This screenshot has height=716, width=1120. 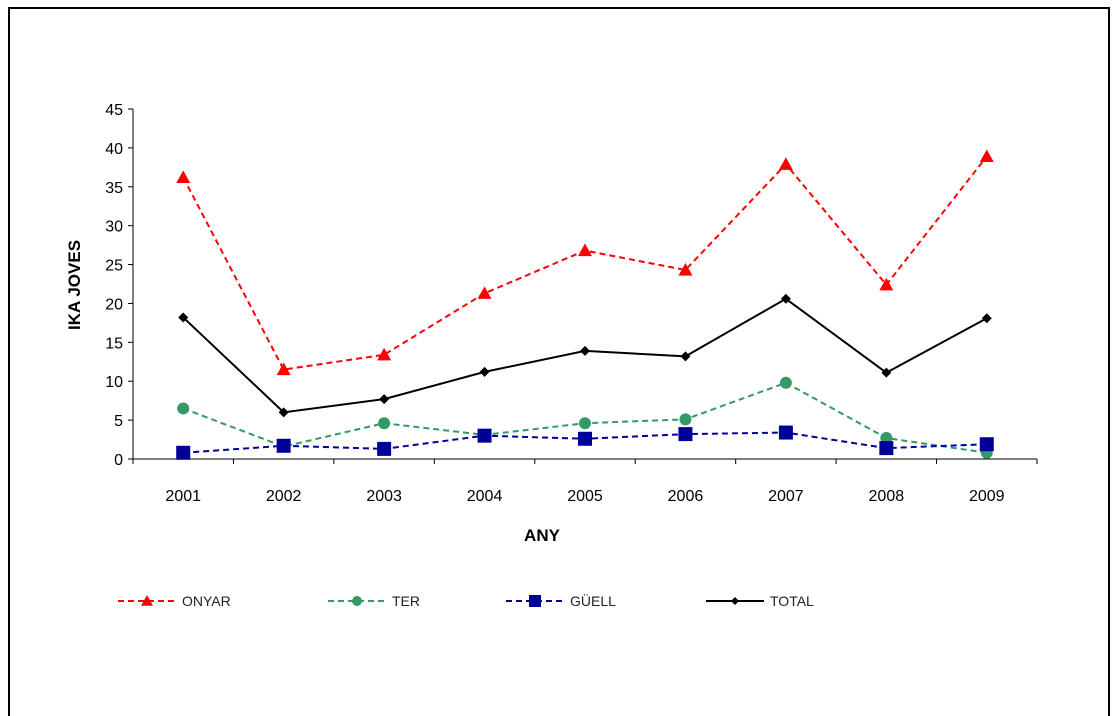 I want to click on y-tick-label: 40, so click(x=114, y=149).